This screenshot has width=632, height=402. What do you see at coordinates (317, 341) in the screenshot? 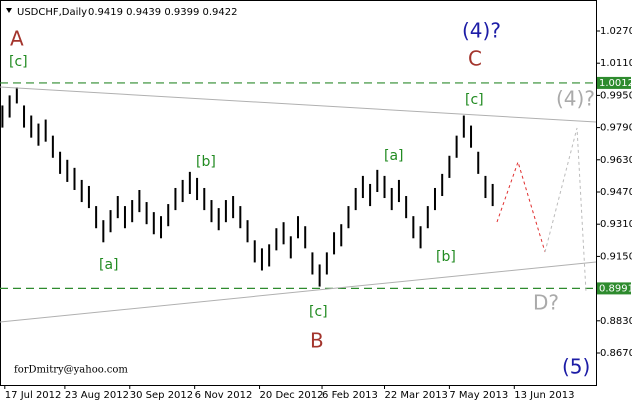
I see `wave-label: B` at bounding box center [317, 341].